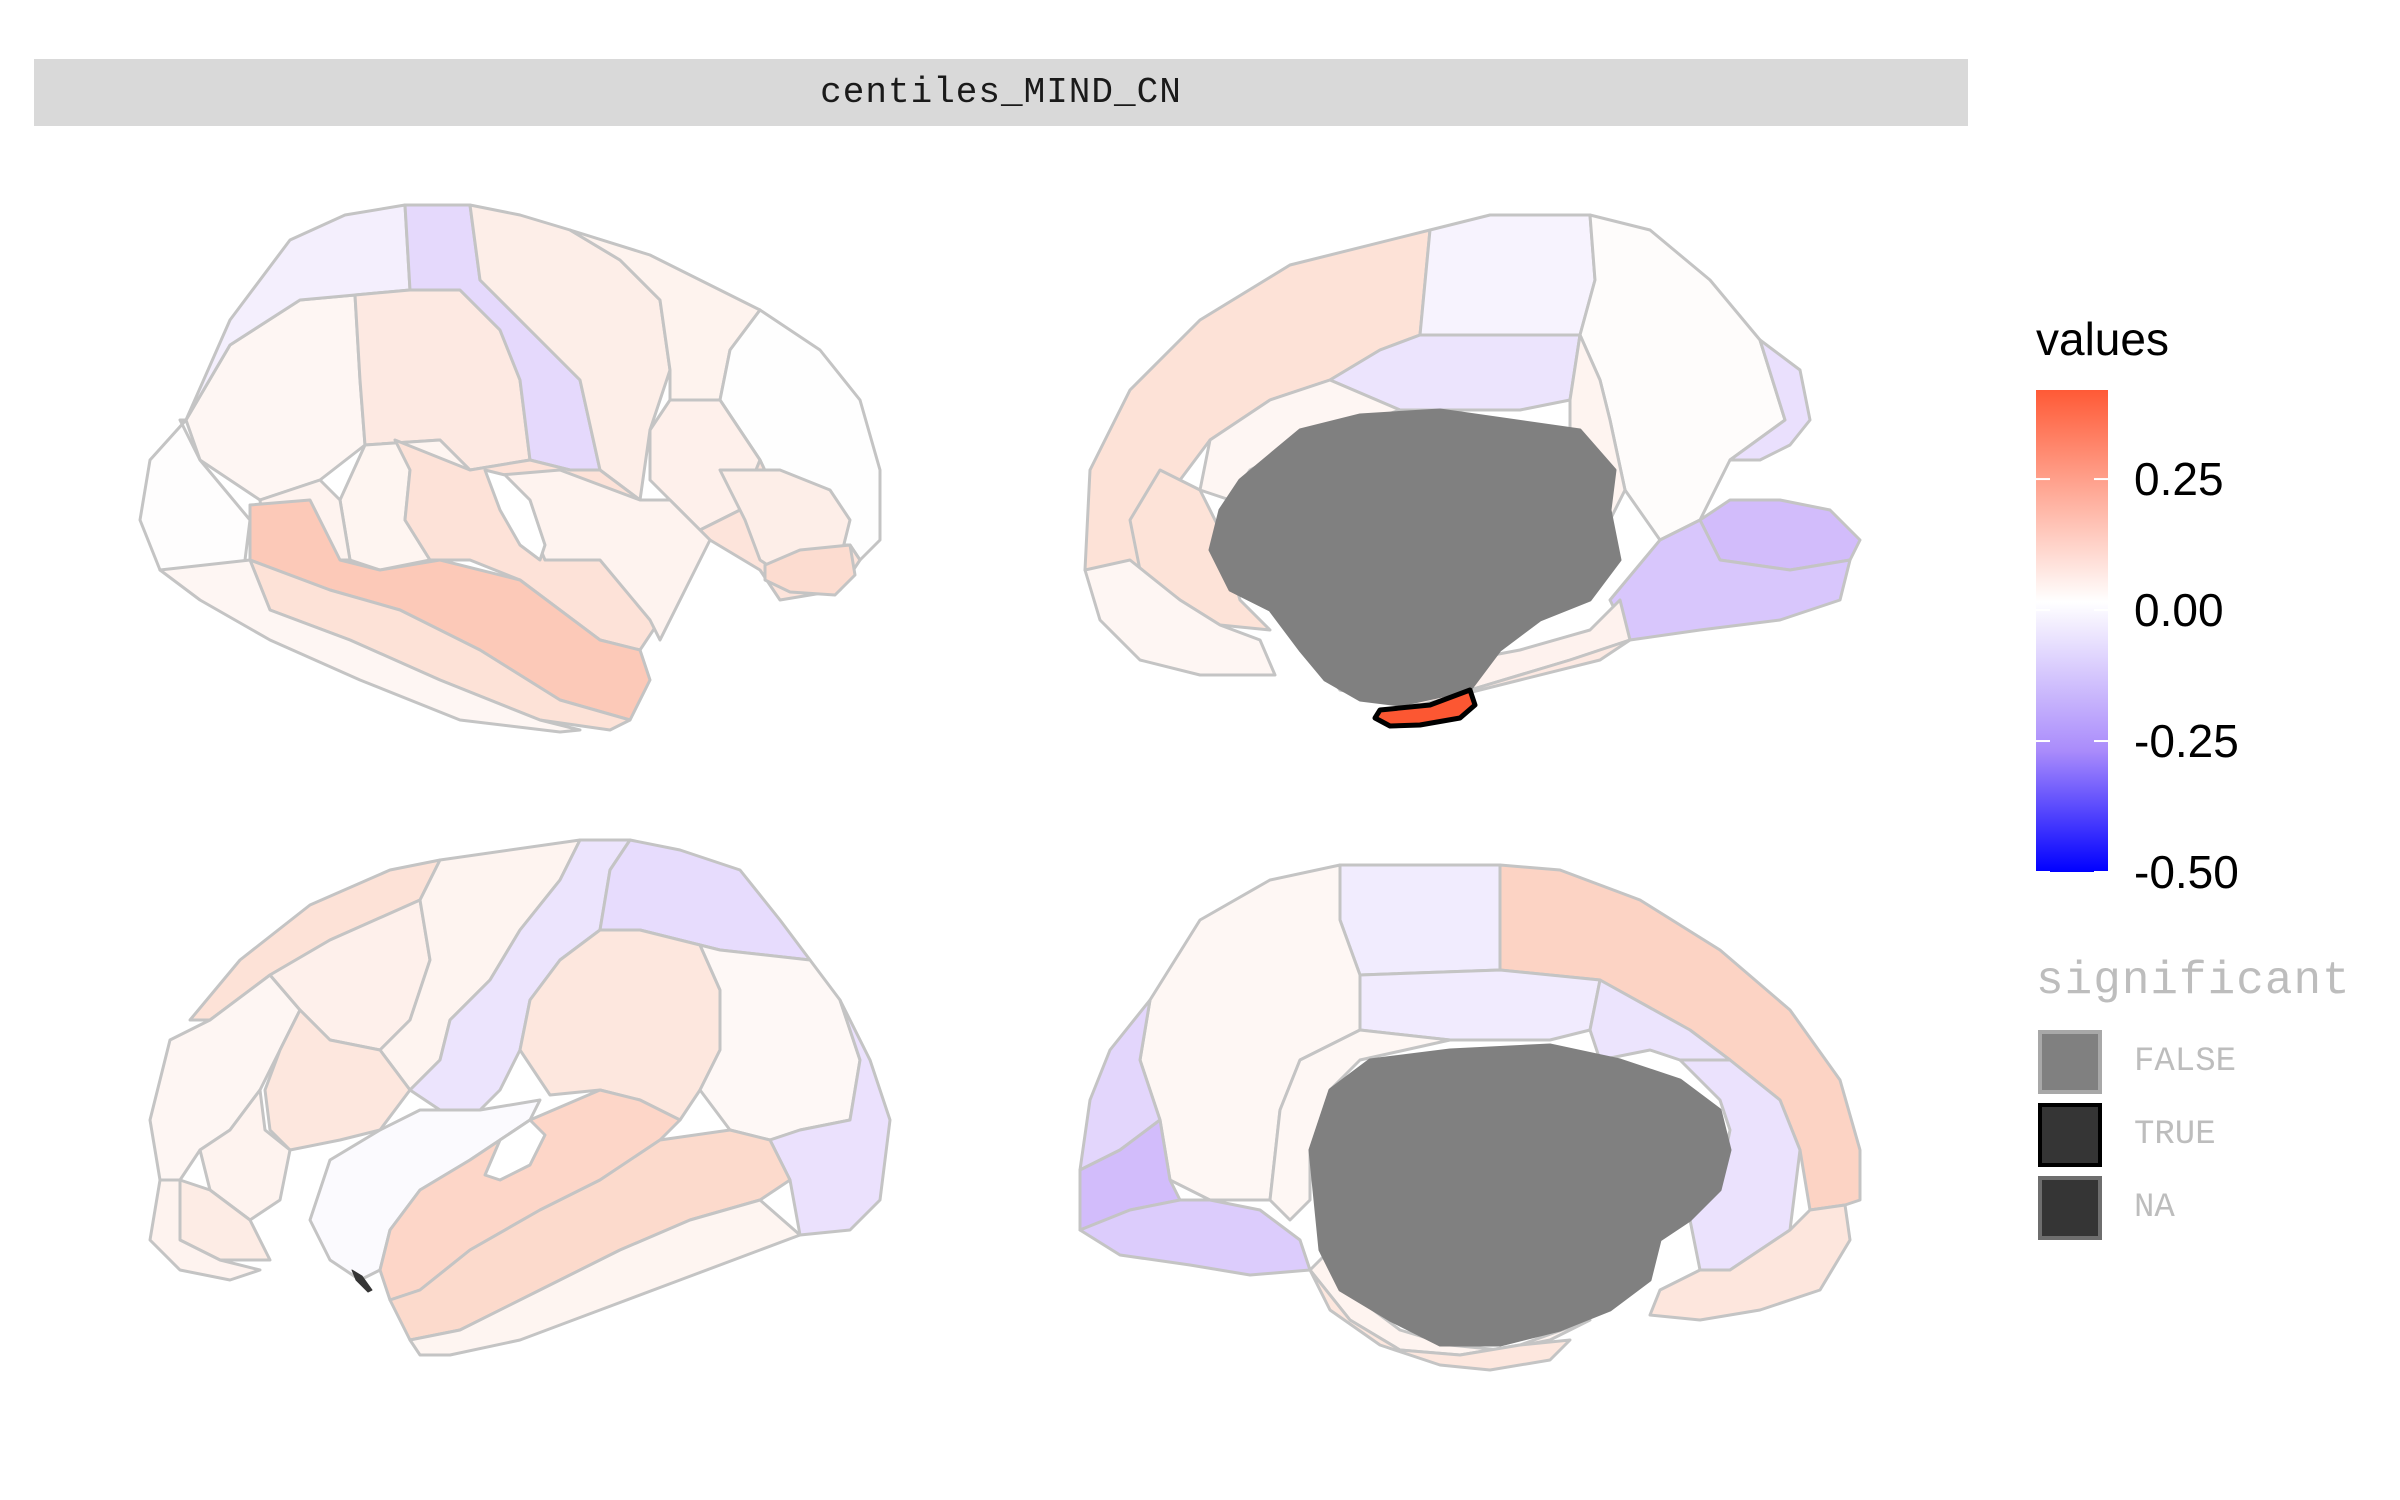 This screenshot has height=1500, width=2400. Describe the element at coordinates (2070, 1062) in the screenshot. I see `legend-key-false` at that location.